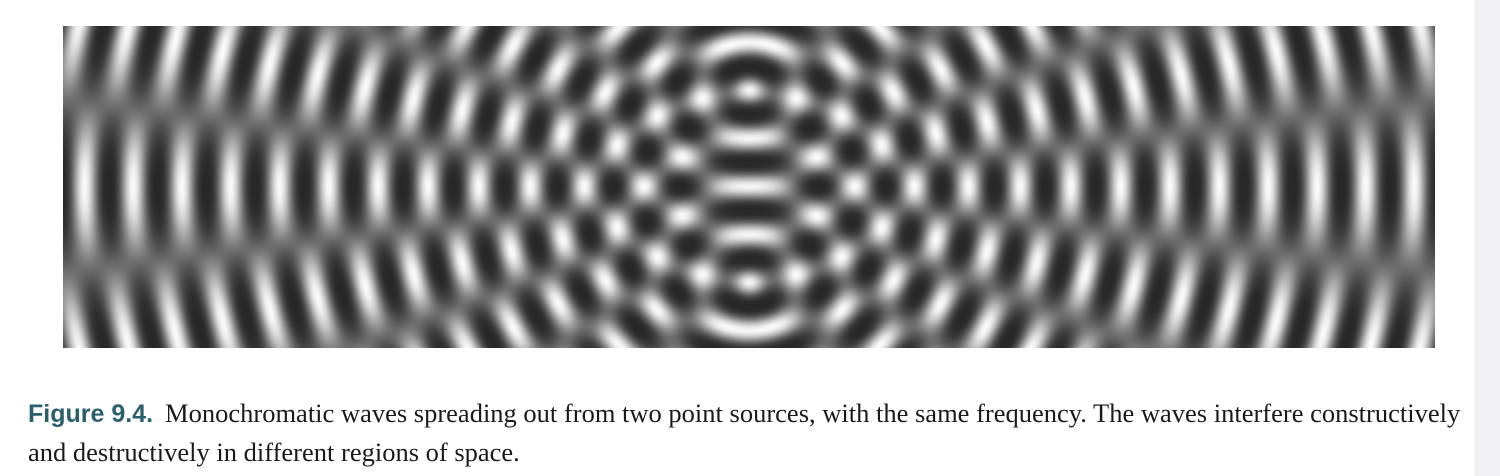  Describe the element at coordinates (1487, 238) in the screenshot. I see `page-margin-strip` at that location.